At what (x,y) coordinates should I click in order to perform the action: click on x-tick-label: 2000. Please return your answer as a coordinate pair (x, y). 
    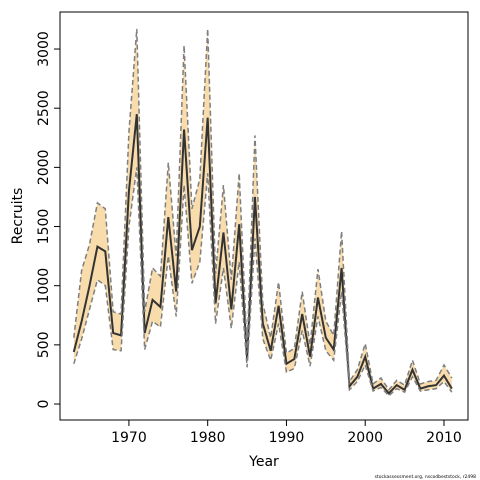
    Looking at the image, I should click on (365, 438).